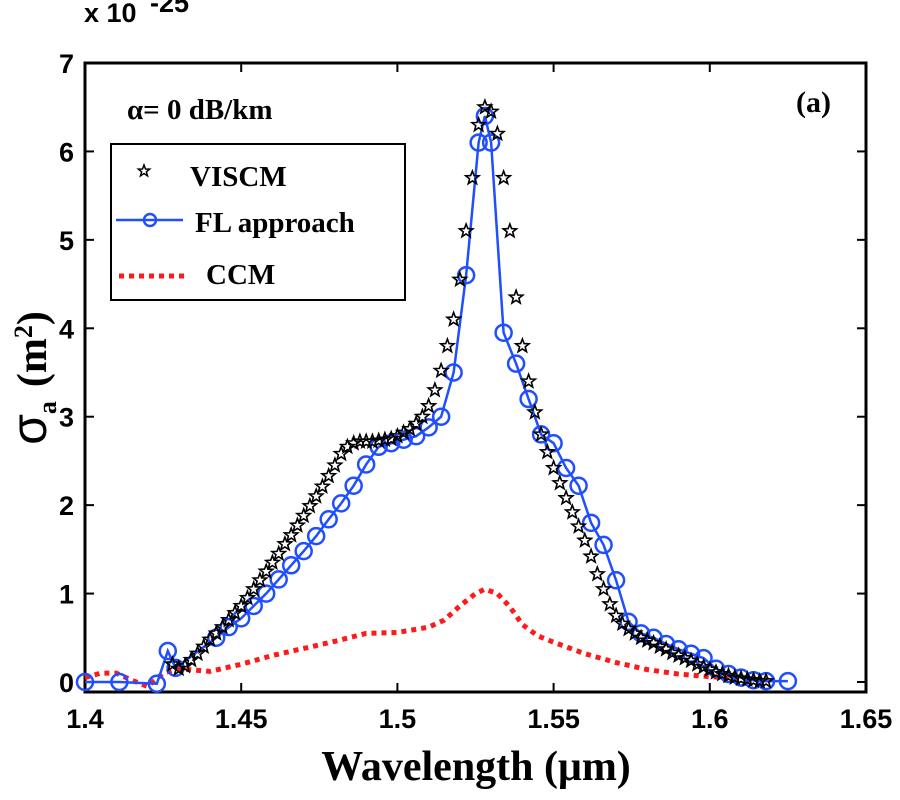  I want to click on x-axis-label: Wavelength (μm), so click(476, 767).